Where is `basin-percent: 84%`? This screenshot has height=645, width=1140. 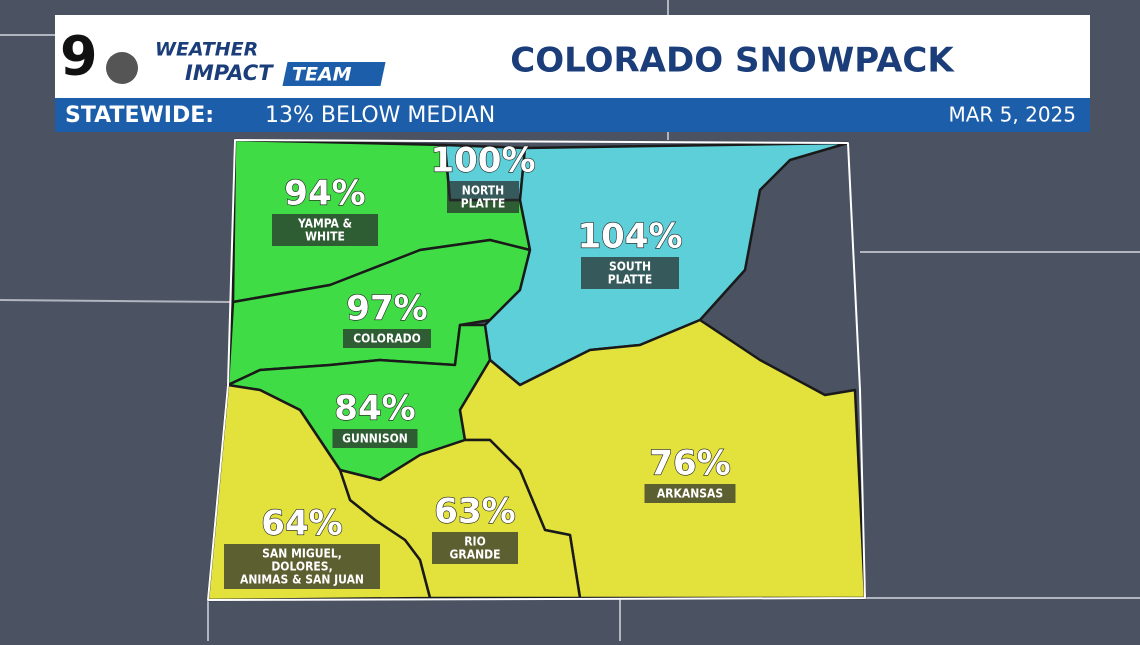
basin-percent: 84% is located at coordinates (374, 409).